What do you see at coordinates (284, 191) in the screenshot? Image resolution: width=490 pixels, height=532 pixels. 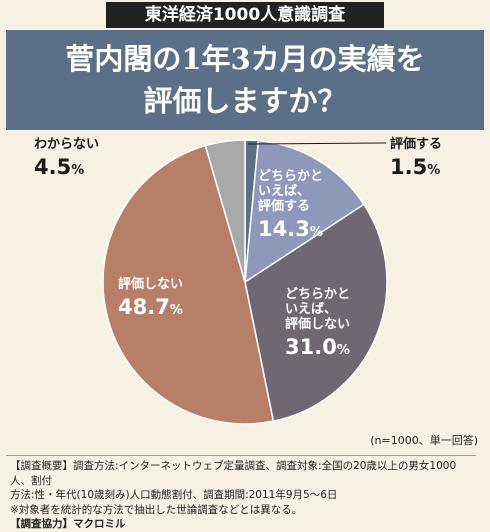 I see `slice-label-1-line-1: いえば、` at bounding box center [284, 191].